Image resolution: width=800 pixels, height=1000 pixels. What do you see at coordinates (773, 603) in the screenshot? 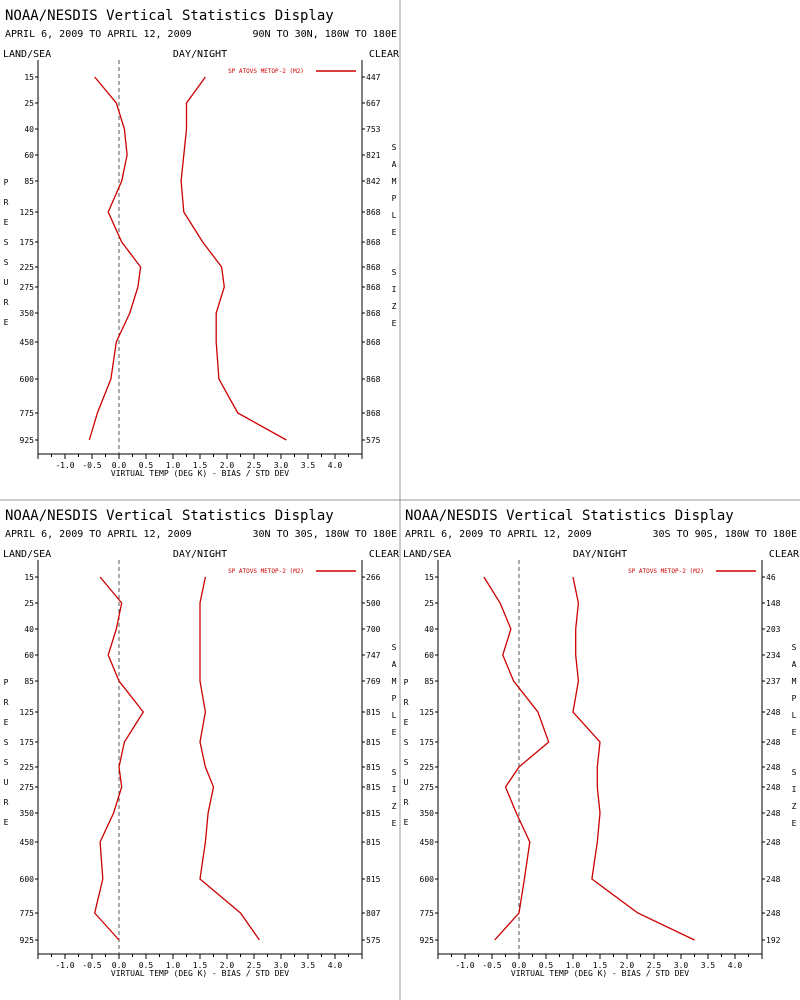
I see `sample-size-label: 148` at bounding box center [773, 603].